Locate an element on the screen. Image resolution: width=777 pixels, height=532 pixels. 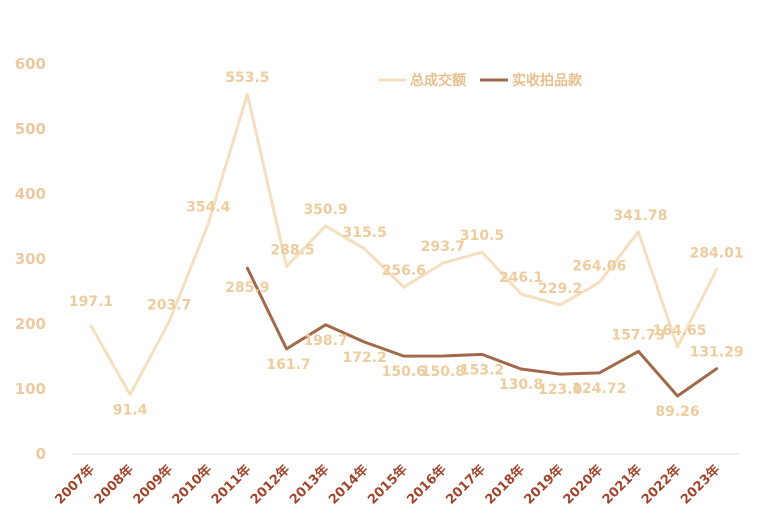
x-tick-label: 2012年 is located at coordinates (270, 485).